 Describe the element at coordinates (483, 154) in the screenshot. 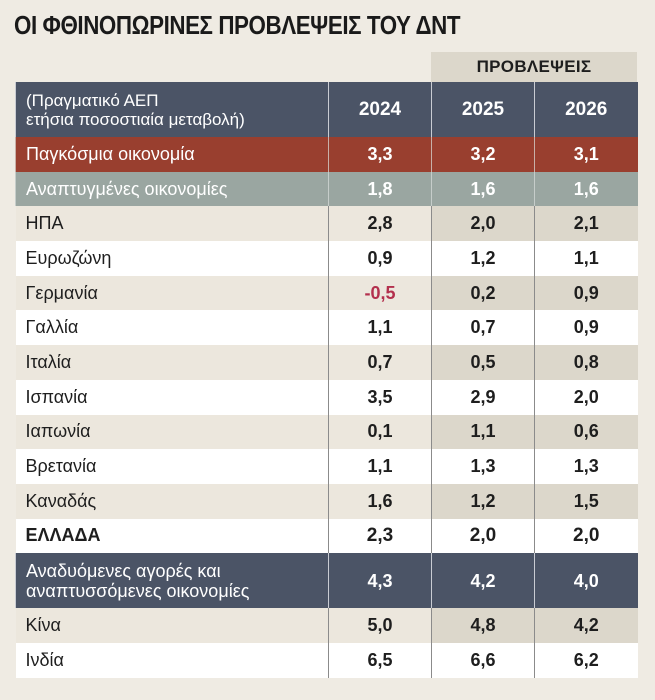

I see `value-2025: 3,2` at that location.